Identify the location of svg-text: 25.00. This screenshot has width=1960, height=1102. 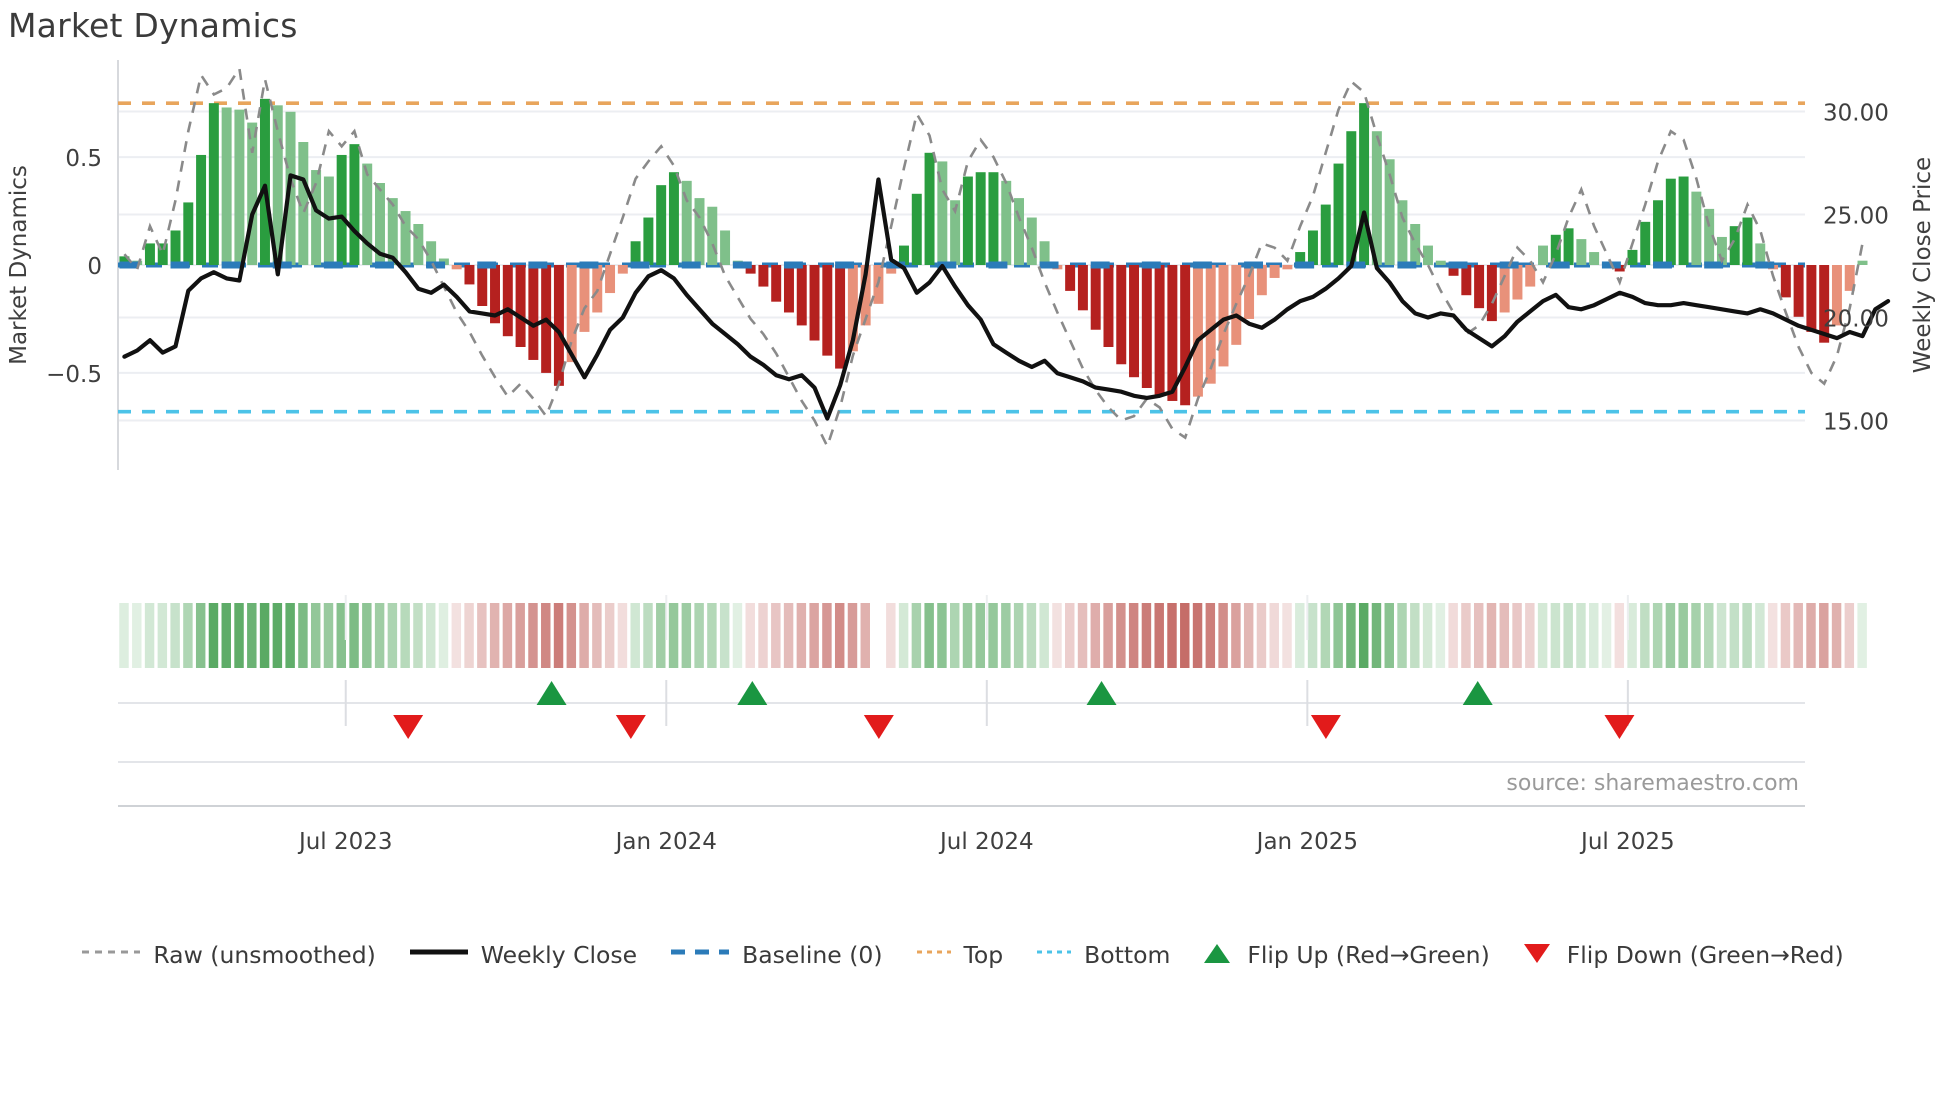
(1856, 217).